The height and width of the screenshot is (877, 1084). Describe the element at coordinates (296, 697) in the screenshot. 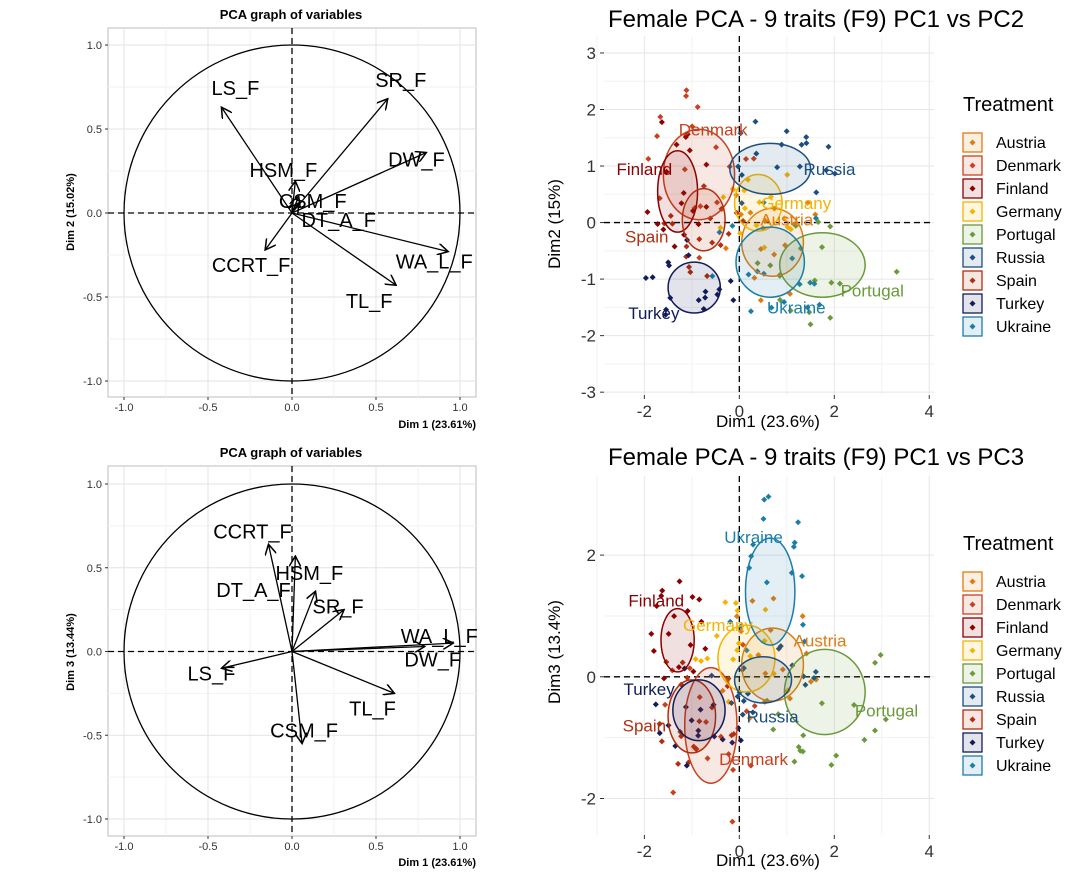

I see `arrow-csm_f` at that location.